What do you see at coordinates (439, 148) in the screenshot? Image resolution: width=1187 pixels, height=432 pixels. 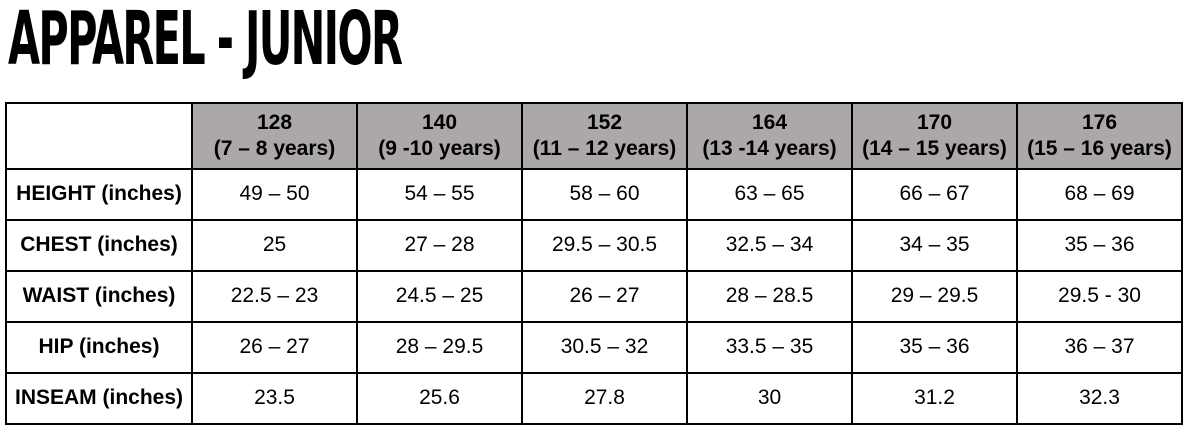 I see `size-age-range: (9 -10 years)` at bounding box center [439, 148].